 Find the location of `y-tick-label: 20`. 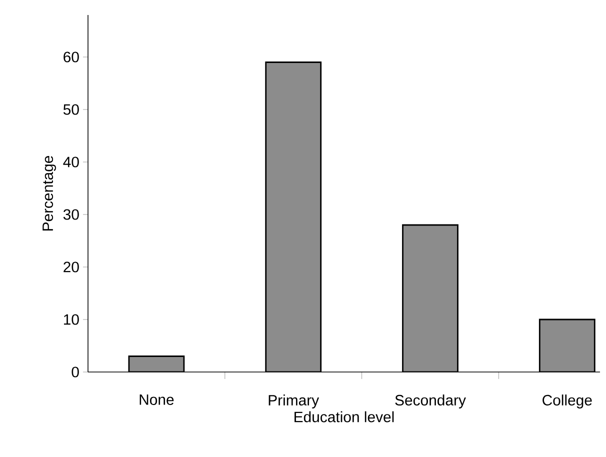

y-tick-label: 20 is located at coordinates (71, 267).